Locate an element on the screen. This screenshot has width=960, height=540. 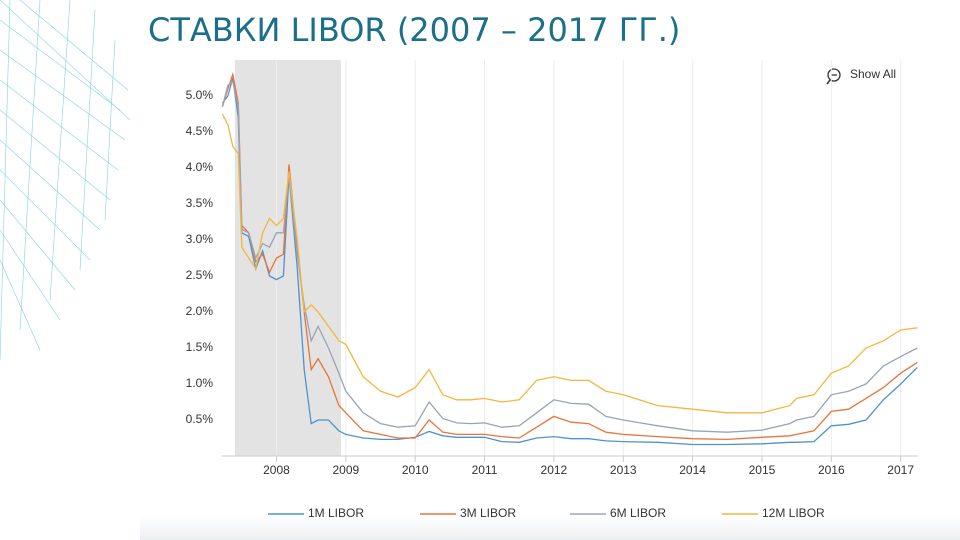
slide-title: СТАВКИ LIBOR (2007 – 2017 ГГ.) is located at coordinates (414, 30).